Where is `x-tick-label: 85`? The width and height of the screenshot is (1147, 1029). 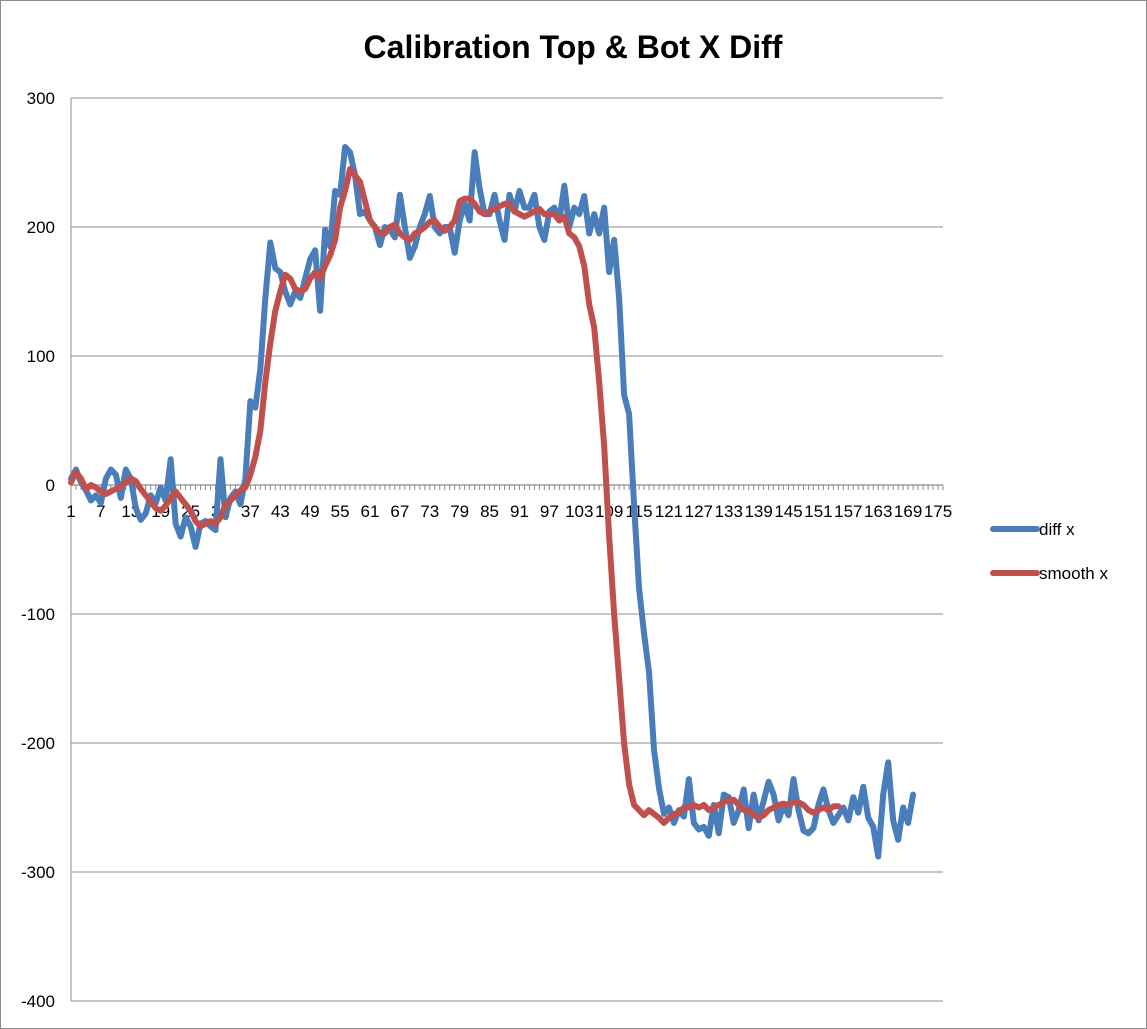
x-tick-label: 85 is located at coordinates (489, 511).